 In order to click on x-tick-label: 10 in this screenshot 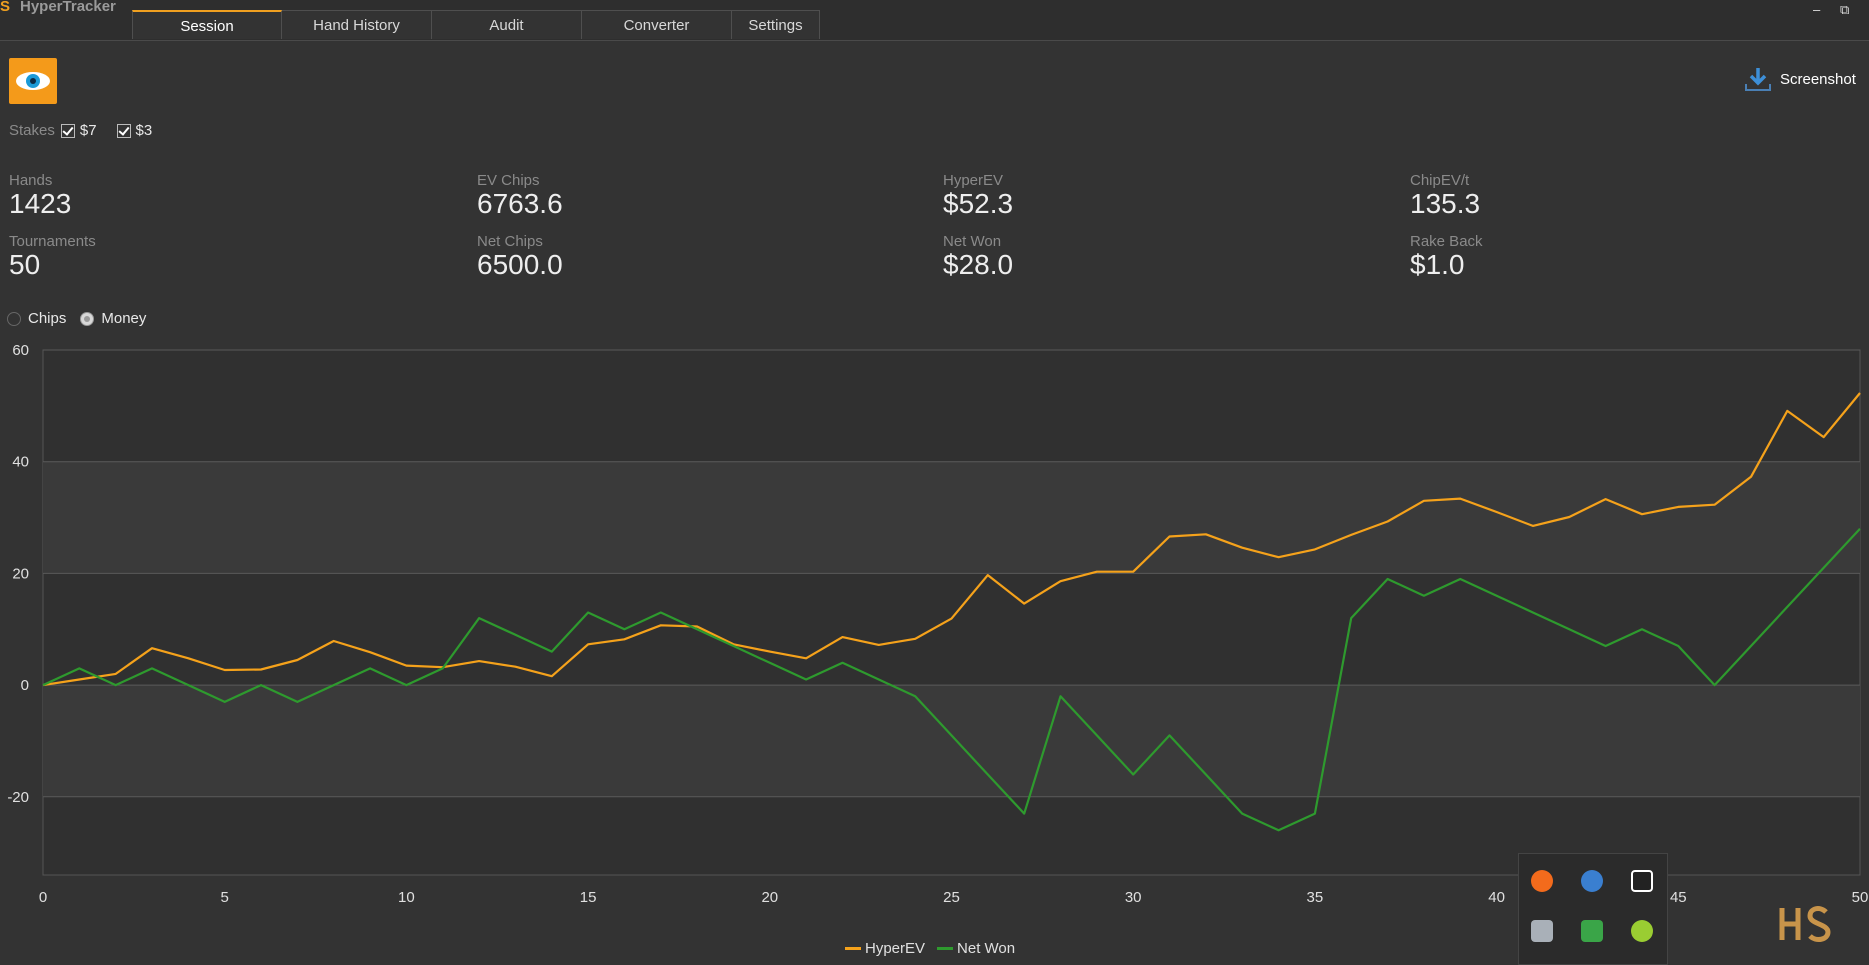, I will do `click(406, 897)`.